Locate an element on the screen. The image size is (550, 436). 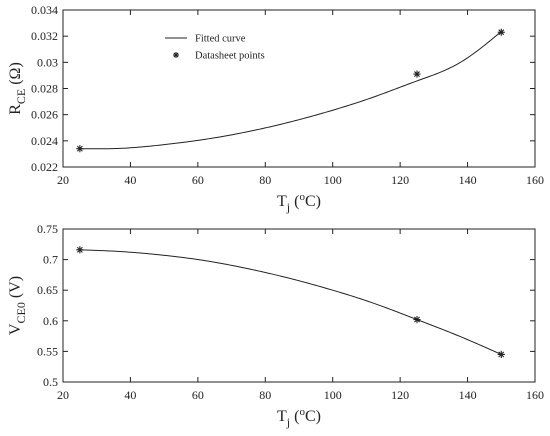
y-tick-label: 0.032 is located at coordinates (44, 36).